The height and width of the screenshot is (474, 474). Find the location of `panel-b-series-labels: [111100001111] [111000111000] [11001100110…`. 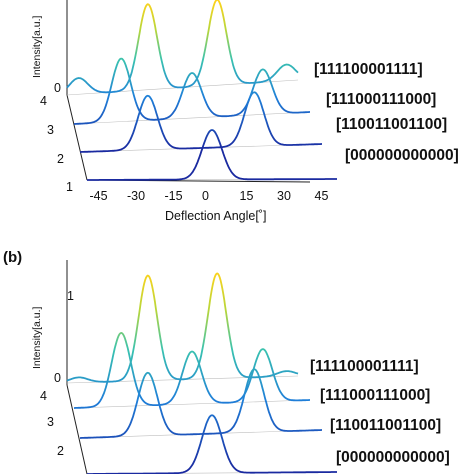

panel-b-series-labels: [111100001111] [111000111000] [11001100110… is located at coordinates (380, 412).